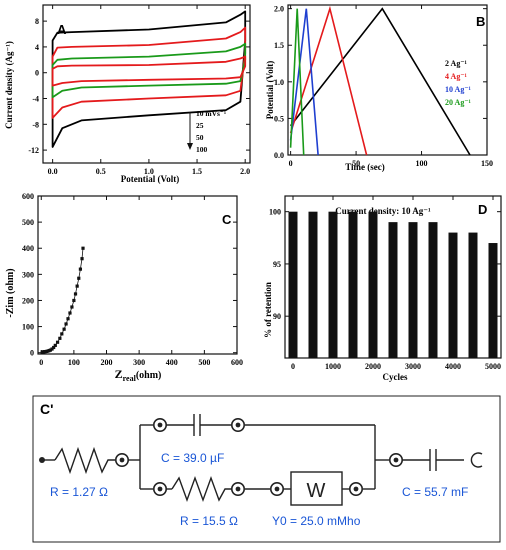 The image size is (506, 550). I want to click on panel-b-ytick-label: 0.5, so click(279, 118).